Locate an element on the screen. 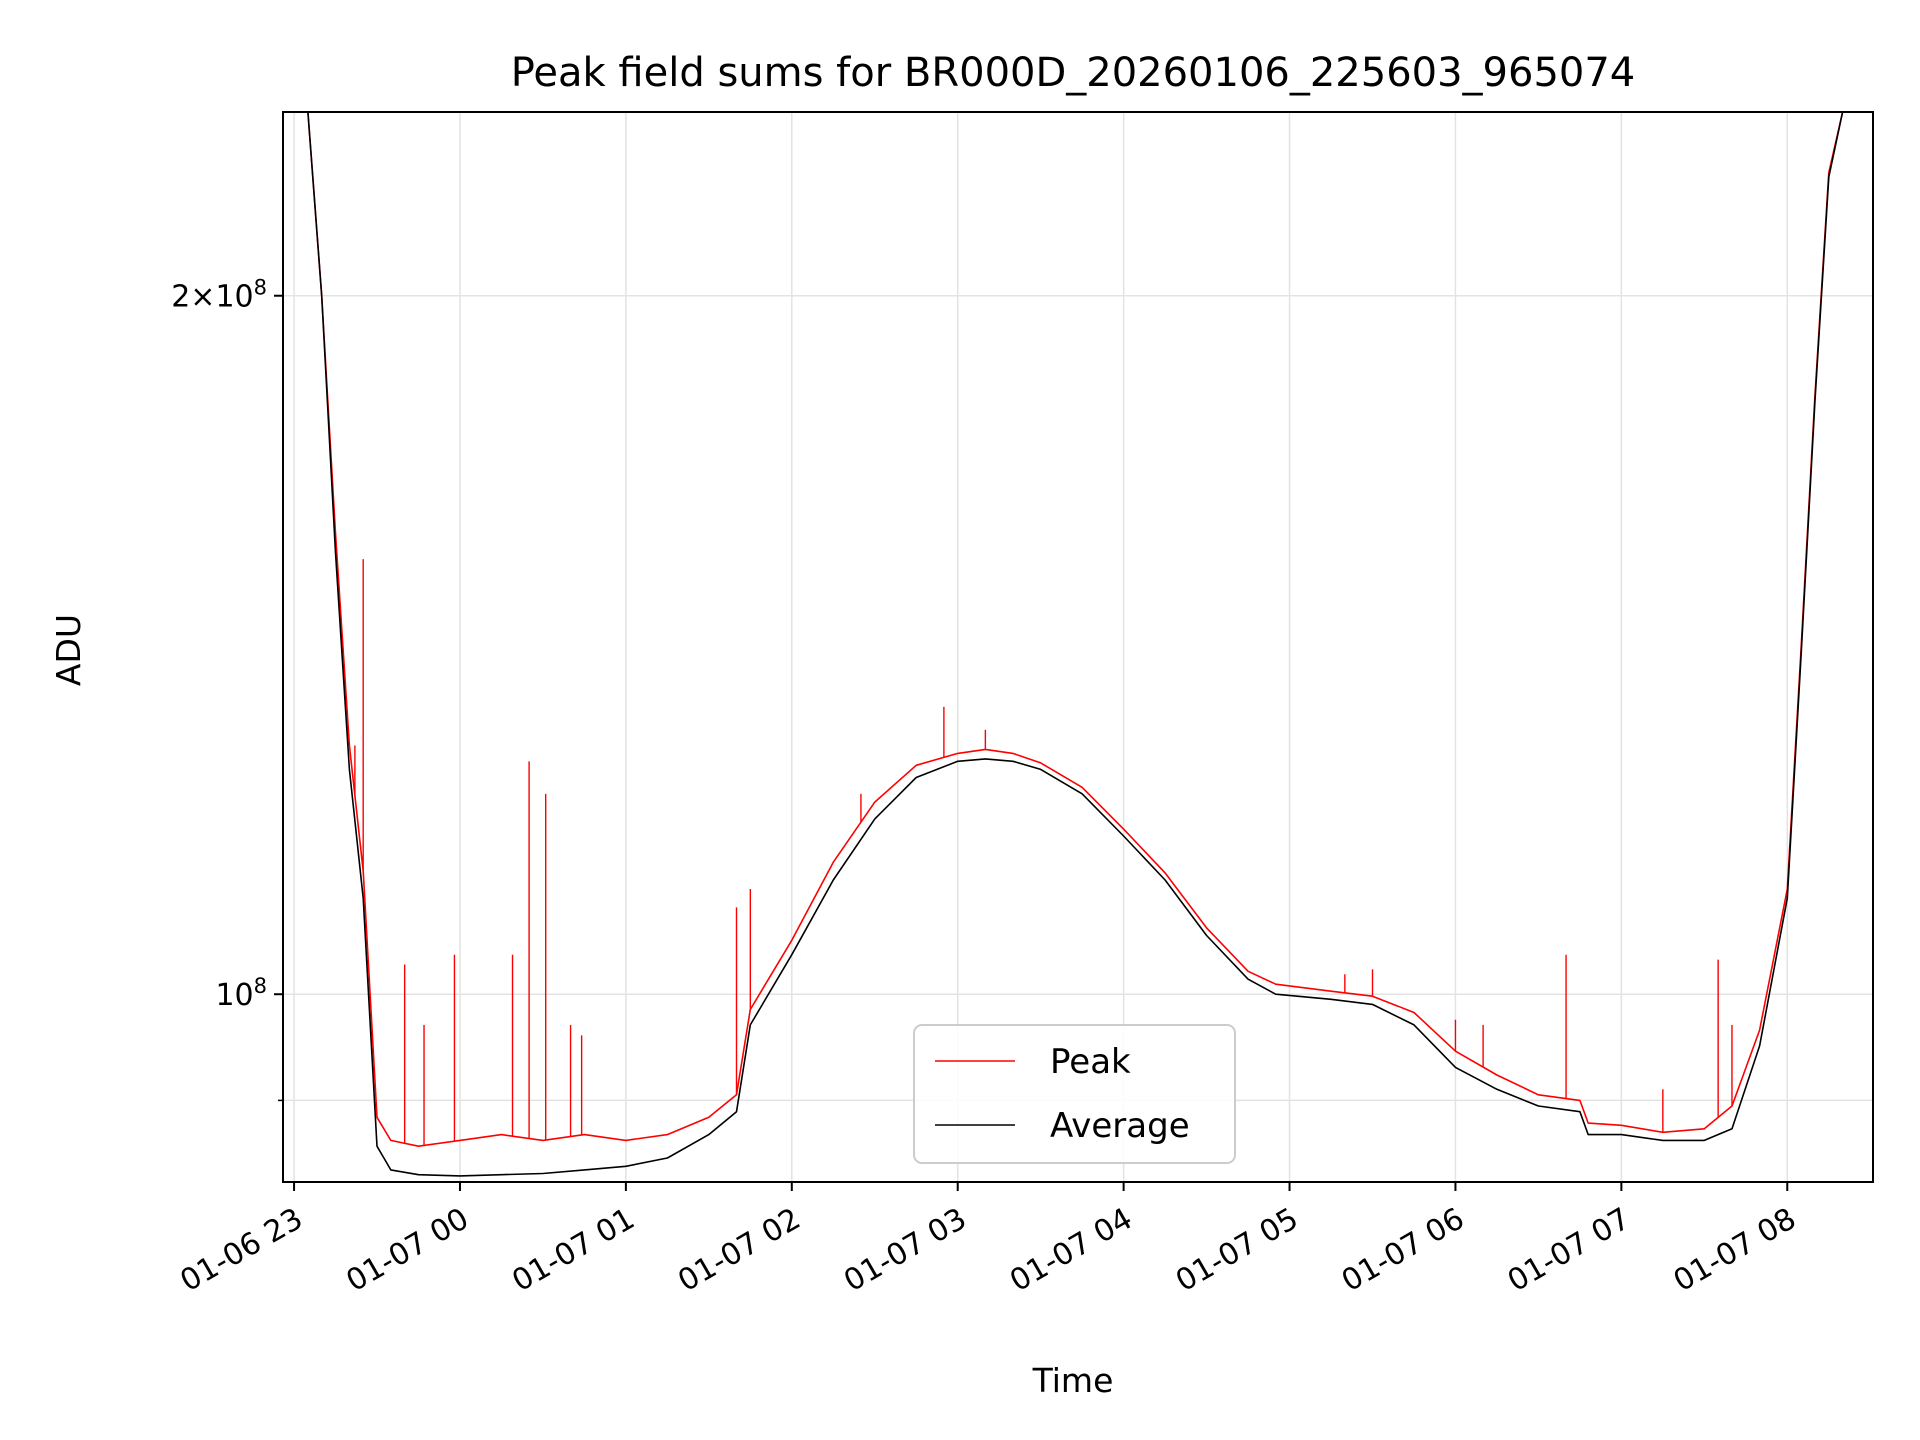 The width and height of the screenshot is (1920, 1440). y-axis-label: ADU is located at coordinates (68, 650).